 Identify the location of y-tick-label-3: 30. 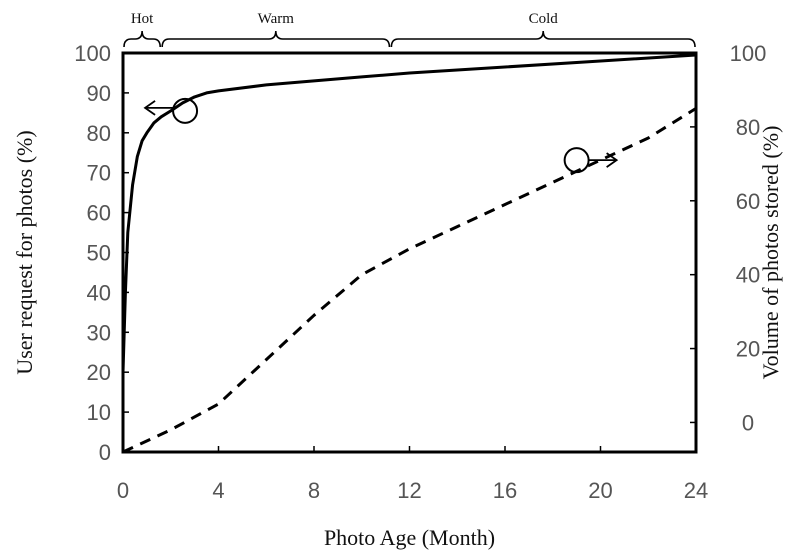
(99, 332).